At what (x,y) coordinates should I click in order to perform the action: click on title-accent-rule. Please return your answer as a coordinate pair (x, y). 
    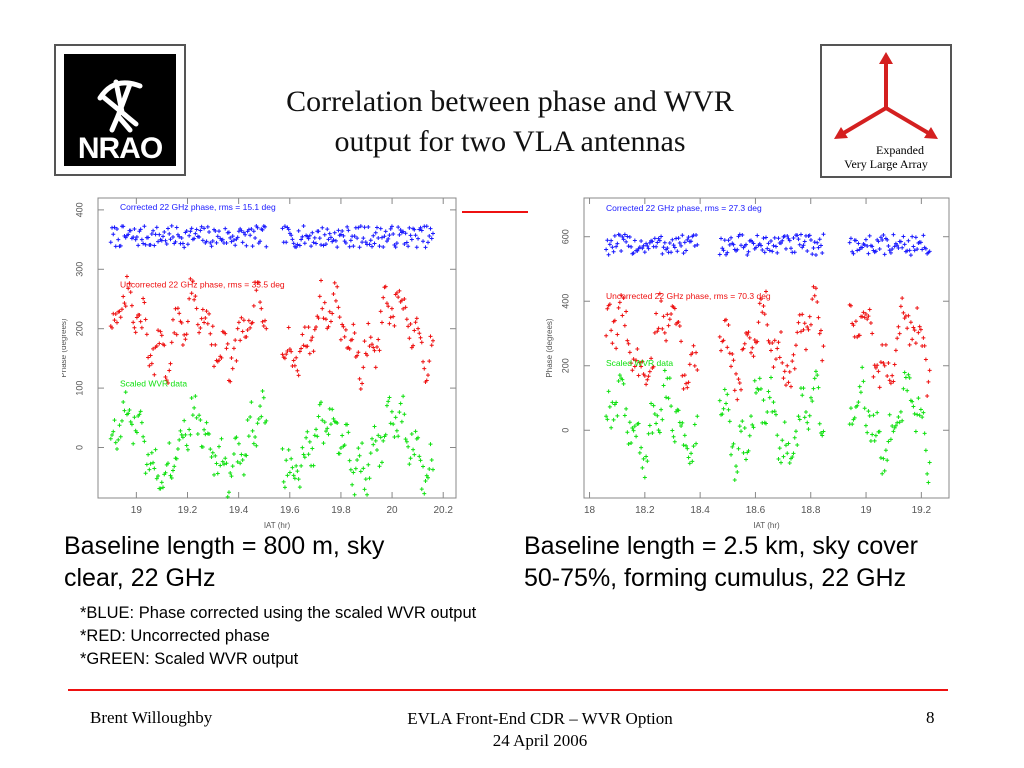
    Looking at the image, I should click on (495, 212).